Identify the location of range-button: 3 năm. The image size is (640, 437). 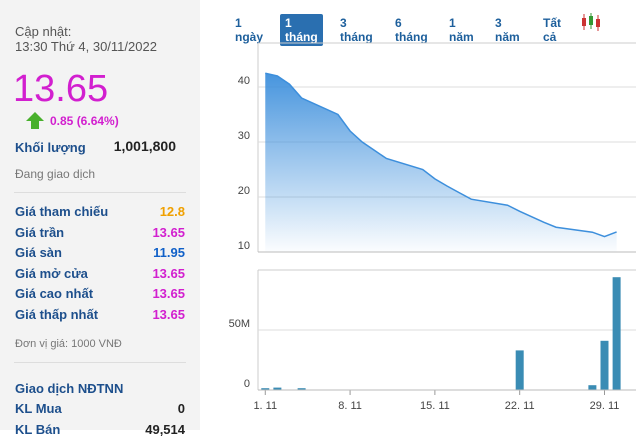
(507, 30).